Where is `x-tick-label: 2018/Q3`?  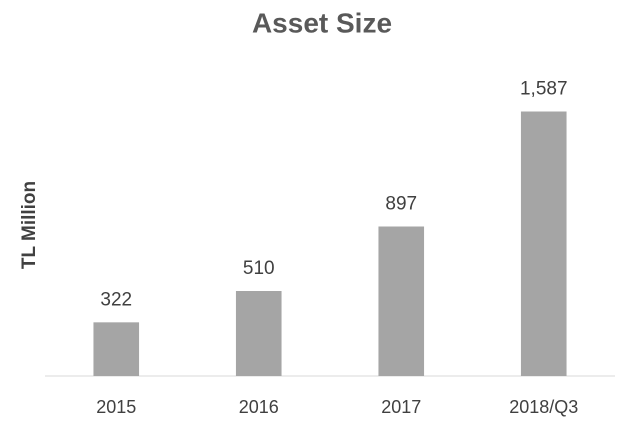
x-tick-label: 2018/Q3 is located at coordinates (543, 407).